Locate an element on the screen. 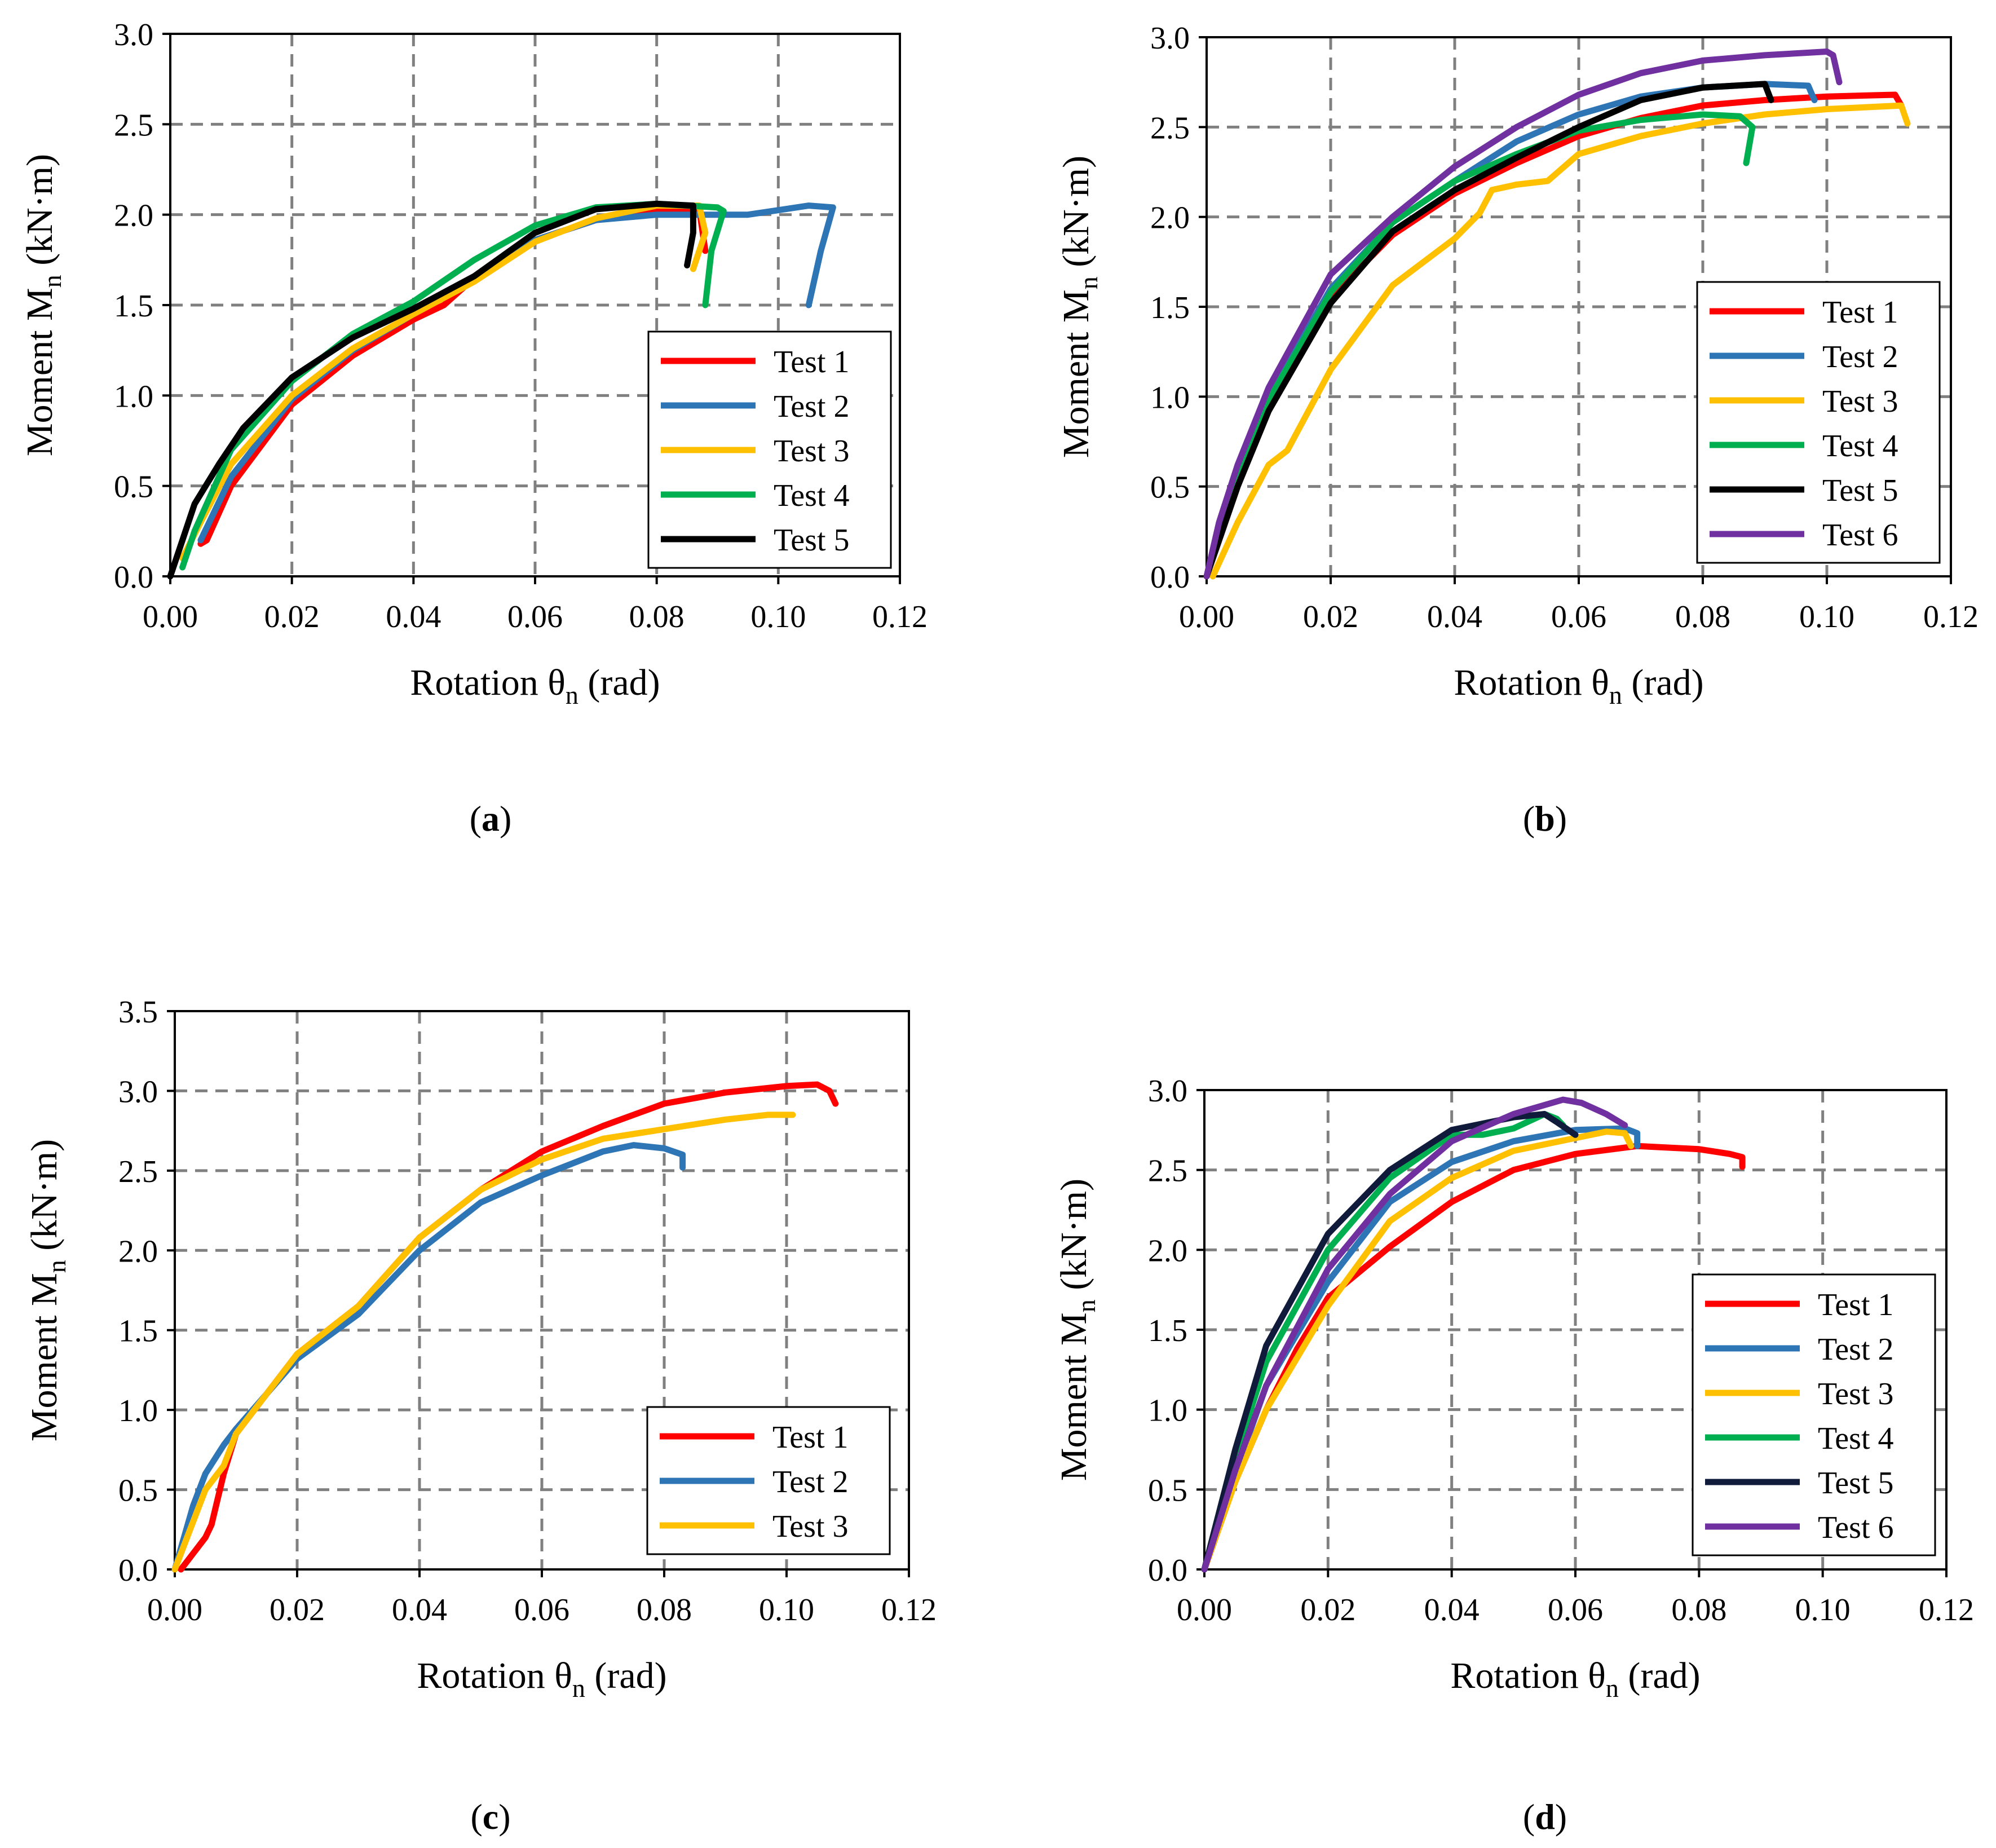 The width and height of the screenshot is (1996, 1848). legend: Test 1 Test 2 Test 3 Test 4 Test 5 is located at coordinates (769, 450).